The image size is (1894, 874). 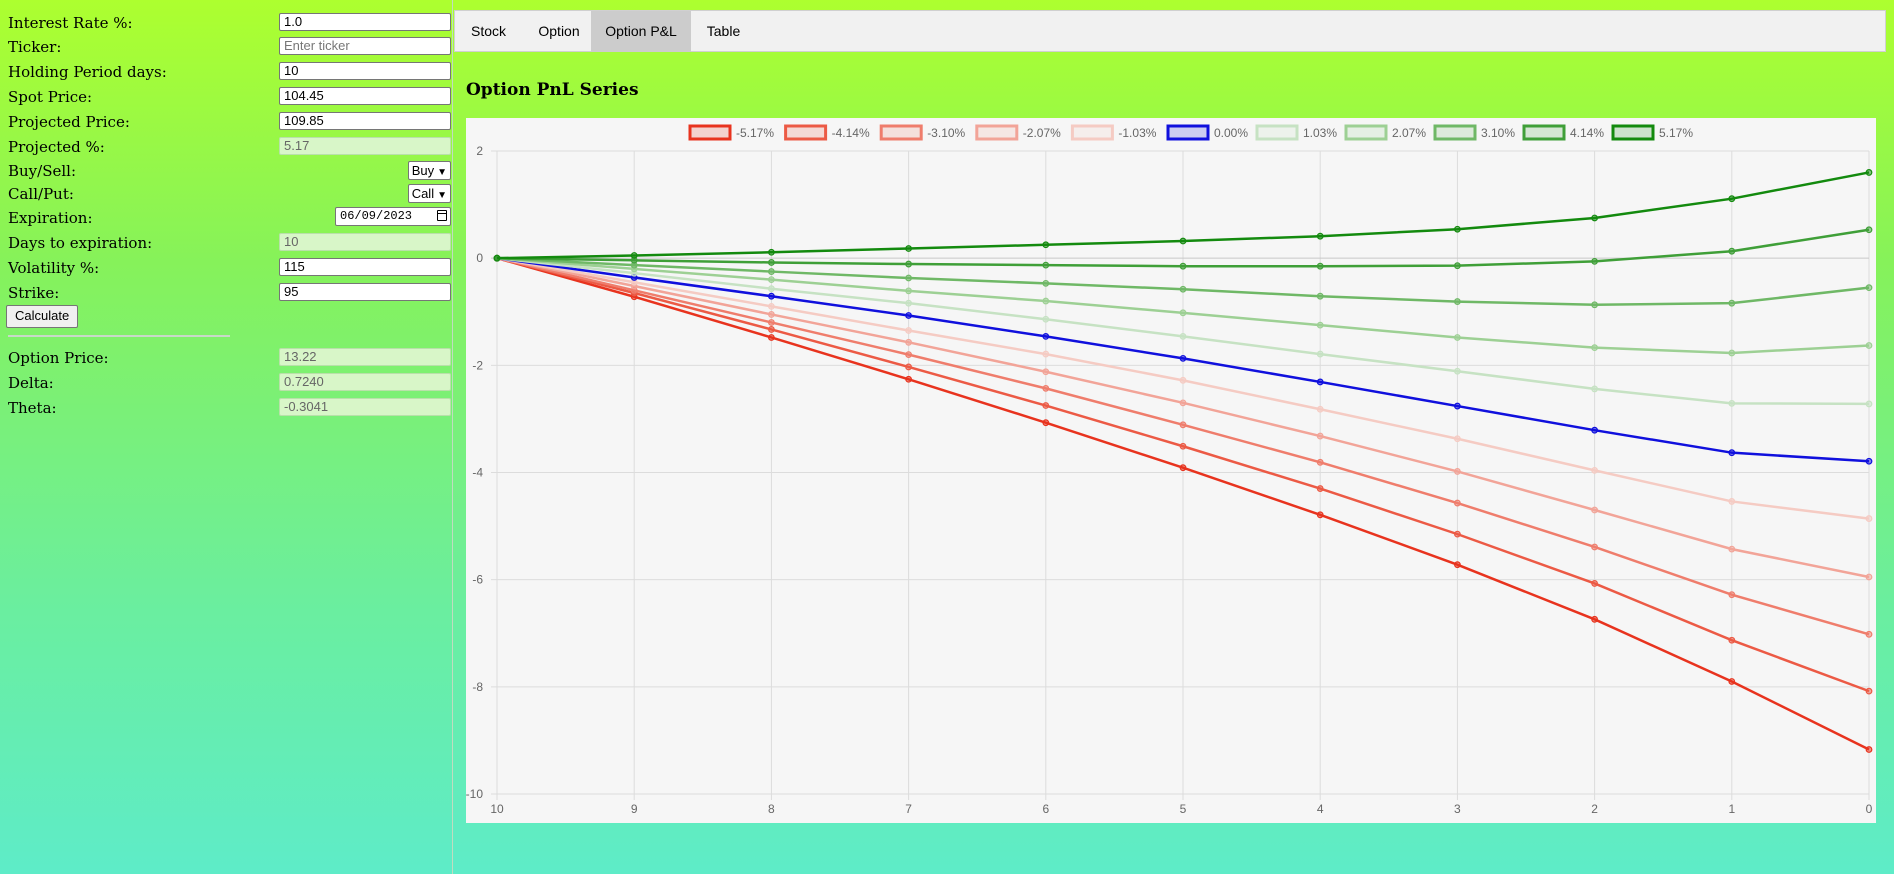 What do you see at coordinates (723, 31) in the screenshot?
I see `tab-table: Table` at bounding box center [723, 31].